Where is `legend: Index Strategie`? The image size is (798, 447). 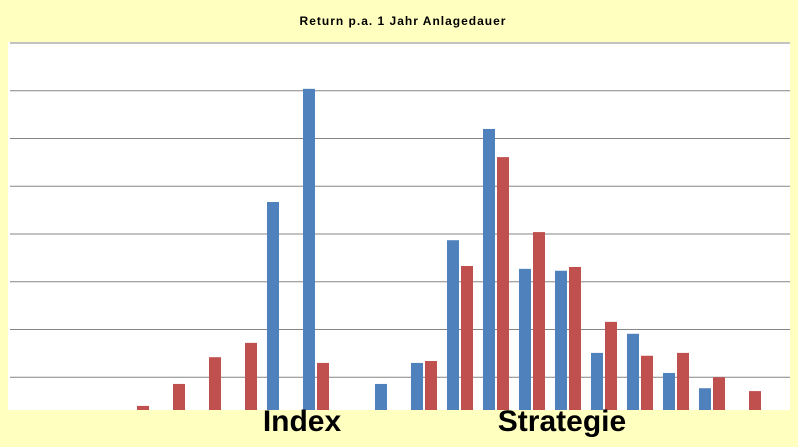 legend: Index Strategie is located at coordinates (444, 421).